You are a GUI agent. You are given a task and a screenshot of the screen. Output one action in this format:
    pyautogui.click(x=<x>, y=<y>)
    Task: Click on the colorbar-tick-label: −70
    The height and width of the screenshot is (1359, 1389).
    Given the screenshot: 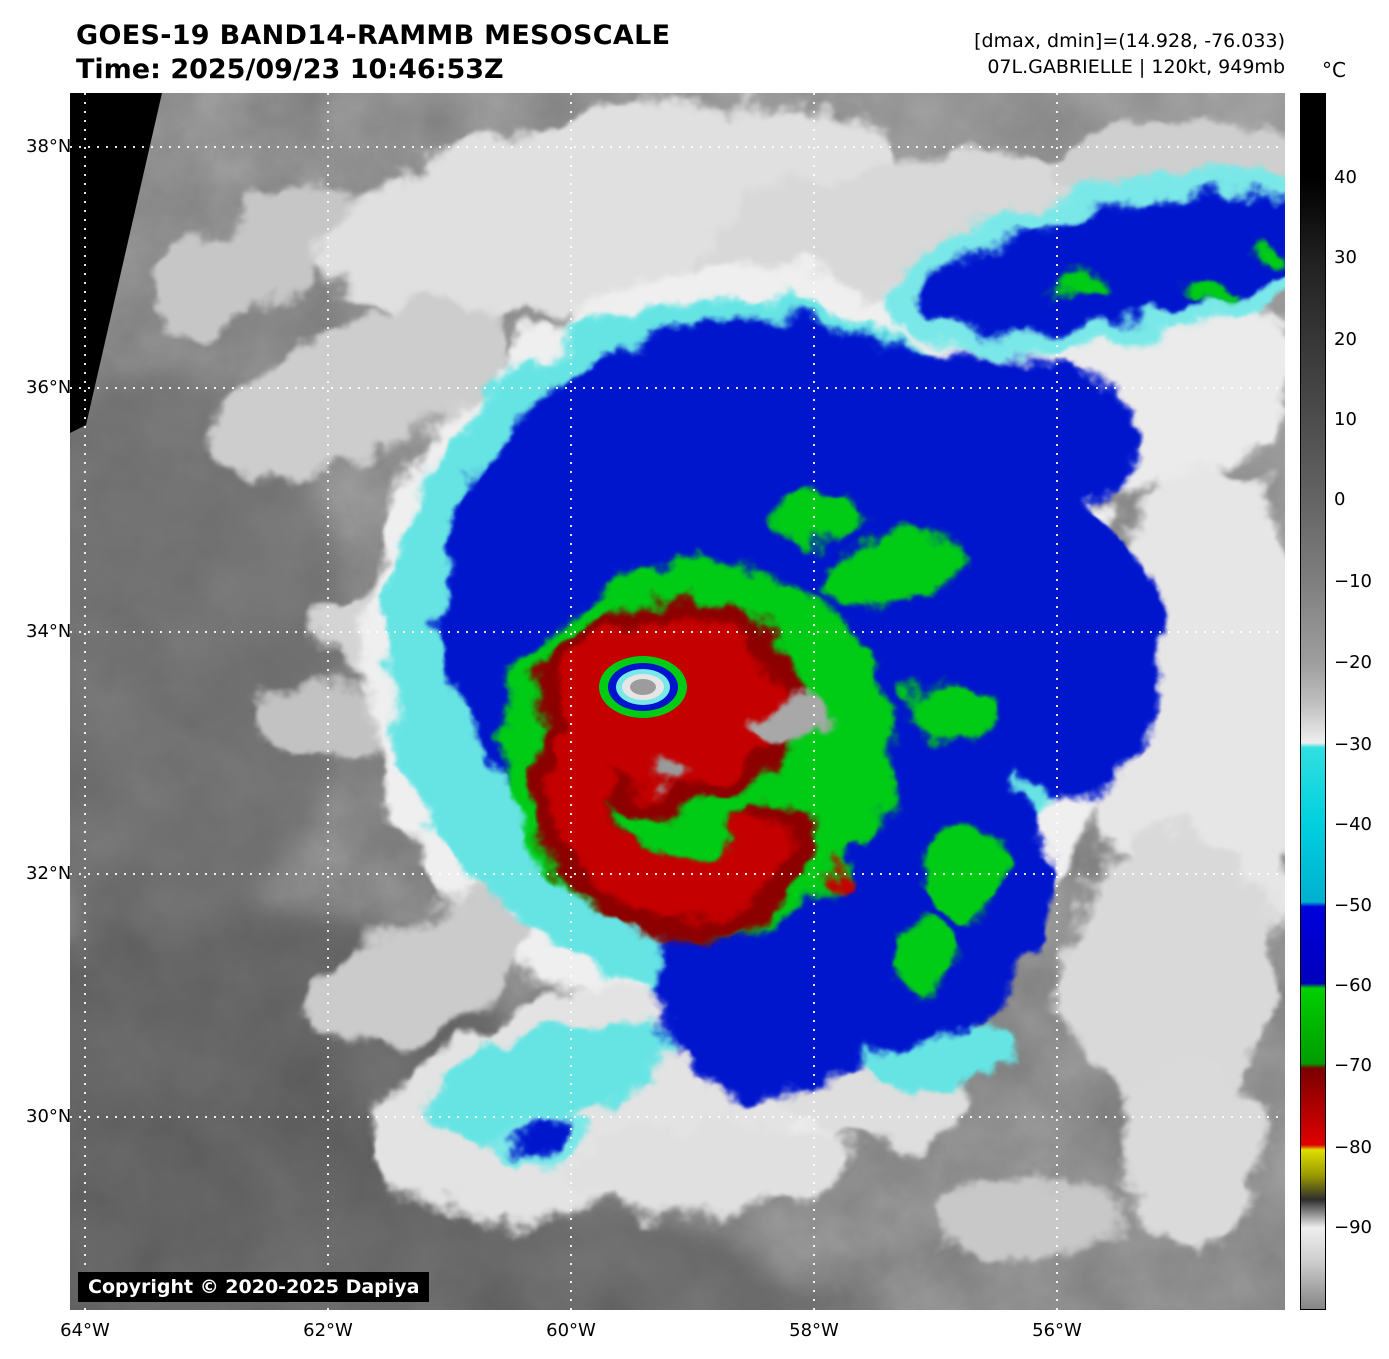 What is the action you would take?
    pyautogui.click(x=1353, y=1065)
    